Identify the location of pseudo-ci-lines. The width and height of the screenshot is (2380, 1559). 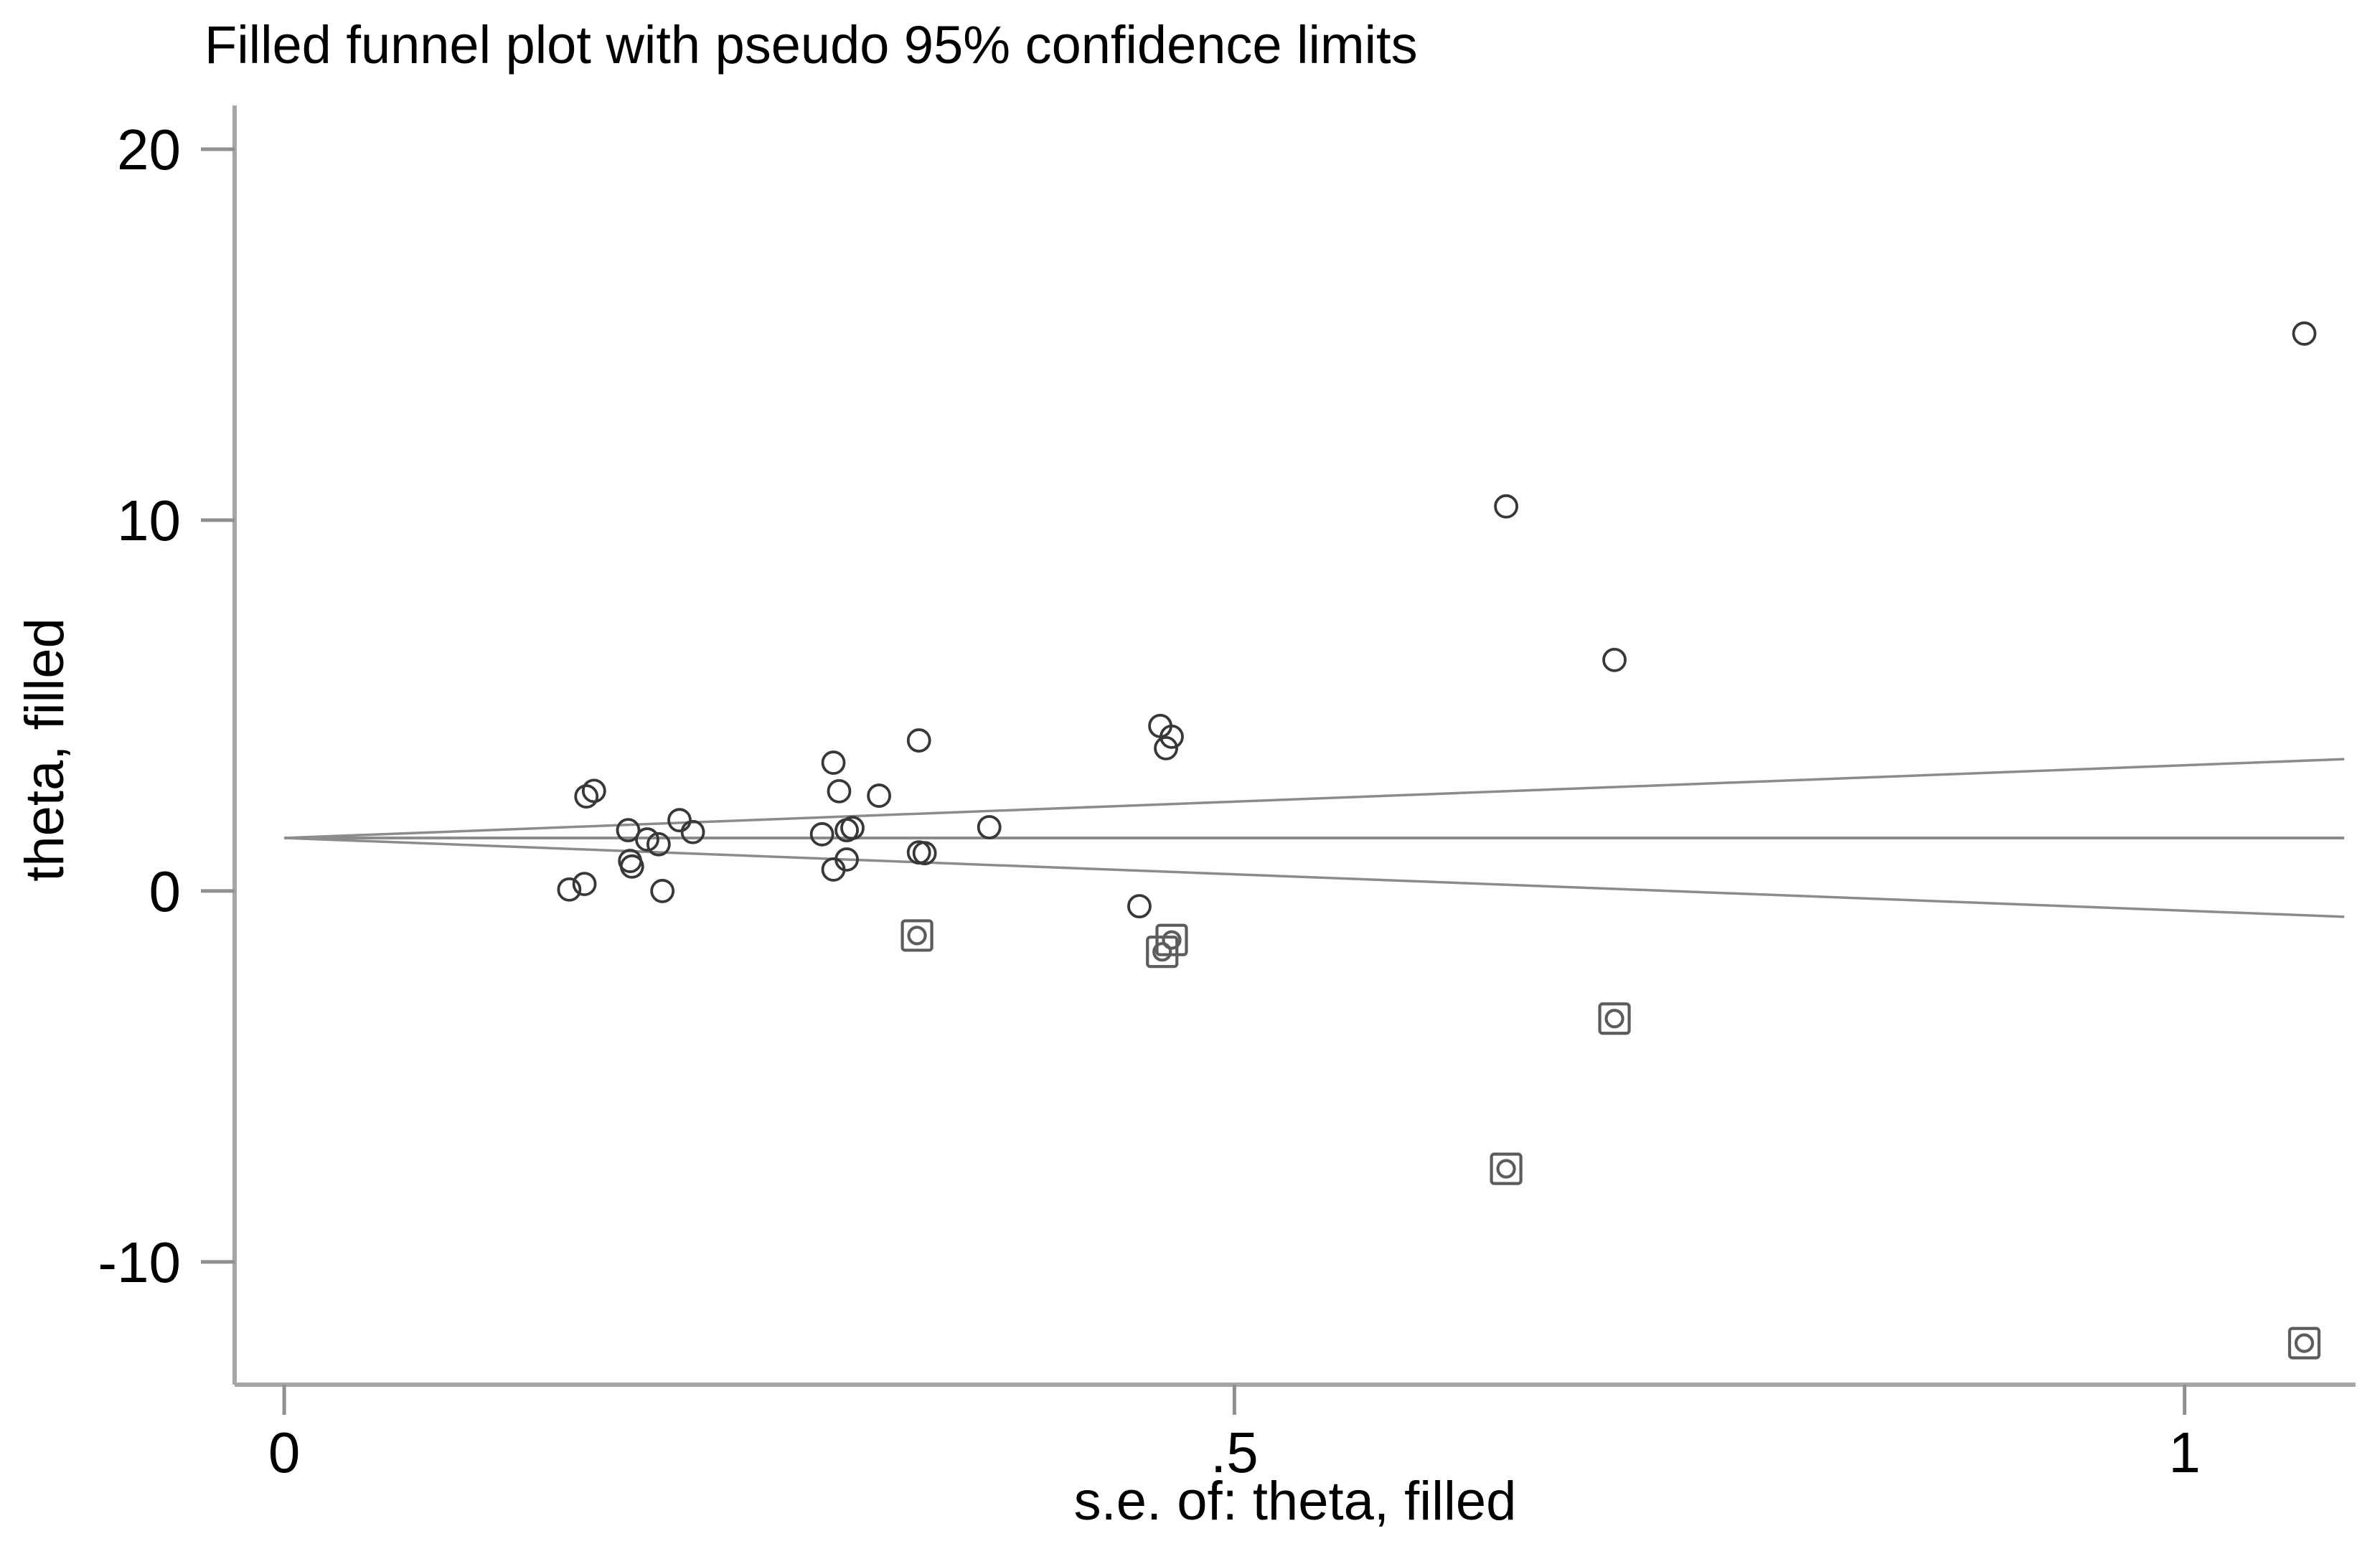
(1314, 838).